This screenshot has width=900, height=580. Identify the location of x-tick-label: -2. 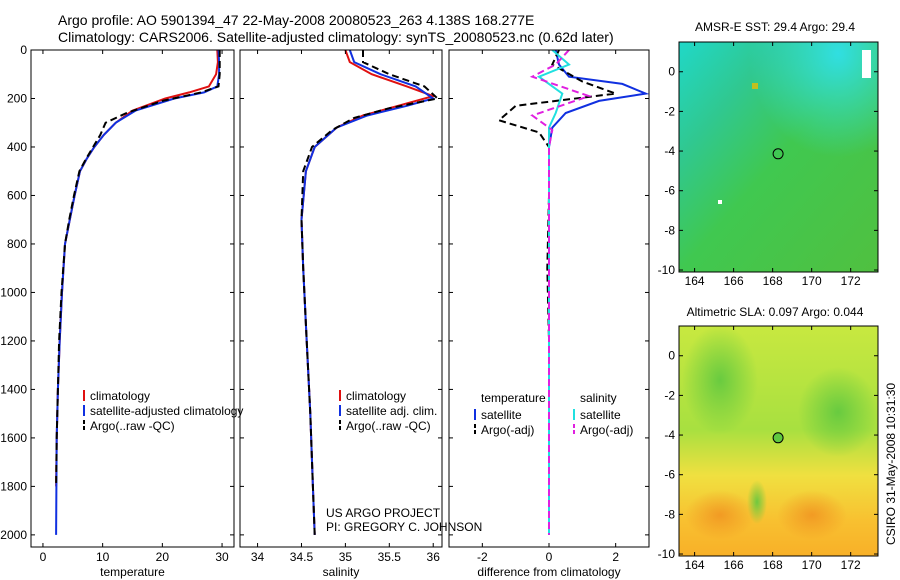
(482, 557).